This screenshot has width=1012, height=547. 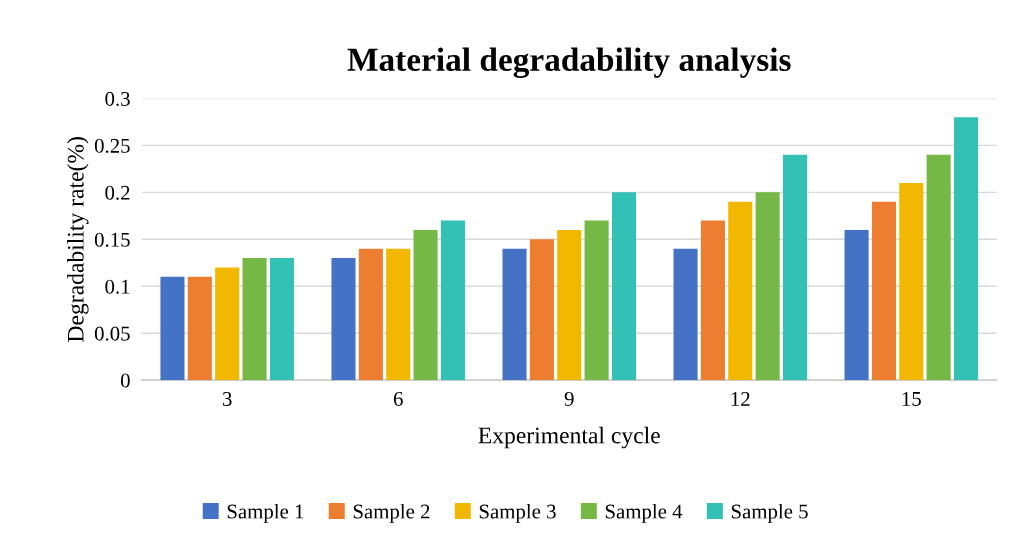 I want to click on y-tick-label: 0.05, so click(x=112, y=333).